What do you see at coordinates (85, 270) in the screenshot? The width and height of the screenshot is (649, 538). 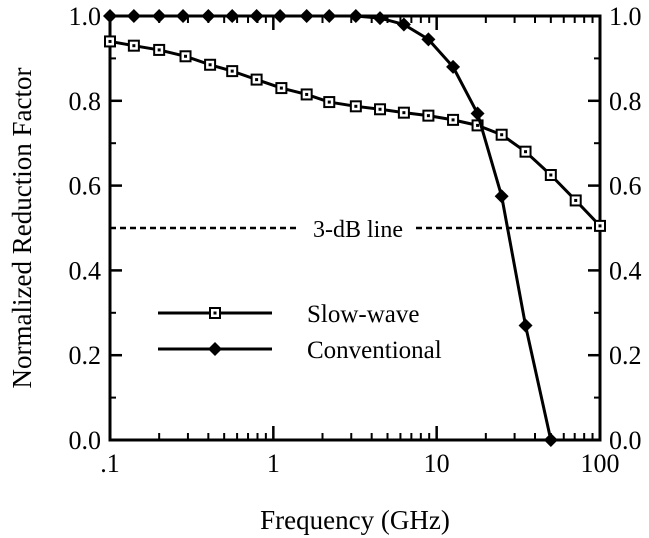 I see `y-tick-label-left: 0.4` at bounding box center [85, 270].